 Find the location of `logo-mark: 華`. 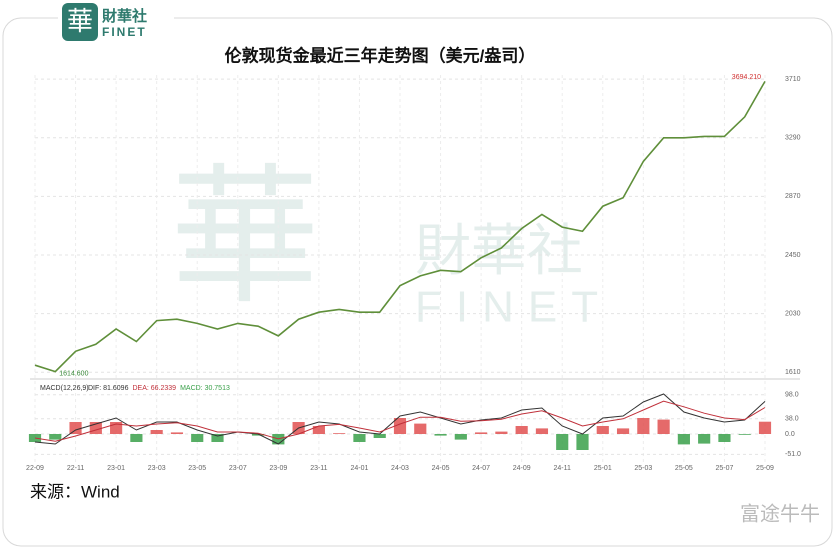

logo-mark: 華 is located at coordinates (80, 22).